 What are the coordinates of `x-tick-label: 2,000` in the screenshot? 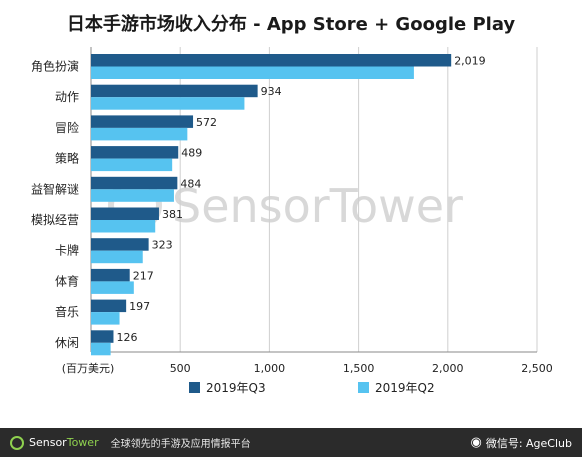 It's located at (448, 368).